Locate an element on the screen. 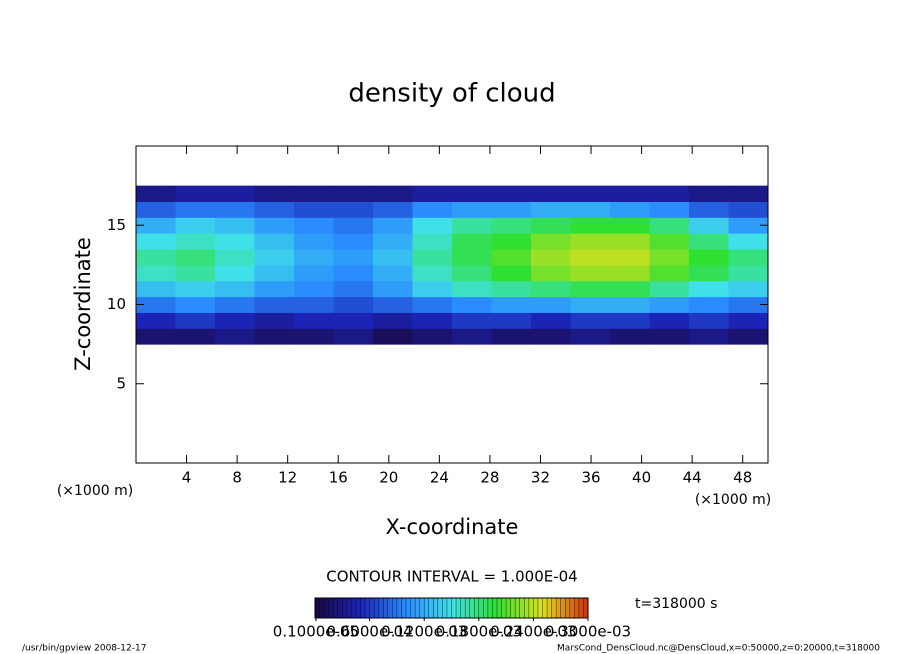  y-tick-label: 10 is located at coordinates (116, 304).